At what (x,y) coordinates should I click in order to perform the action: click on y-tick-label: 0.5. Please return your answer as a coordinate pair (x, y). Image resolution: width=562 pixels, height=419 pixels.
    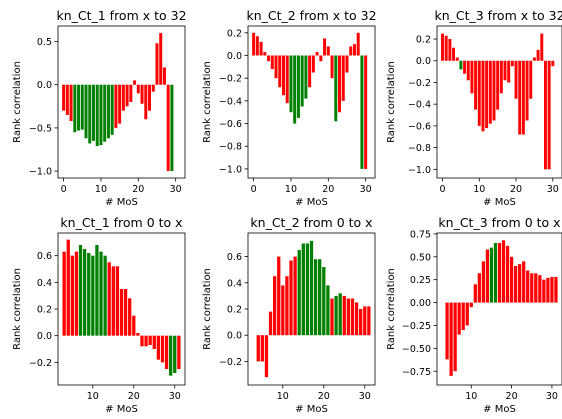
    Looking at the image, I should click on (44, 42).